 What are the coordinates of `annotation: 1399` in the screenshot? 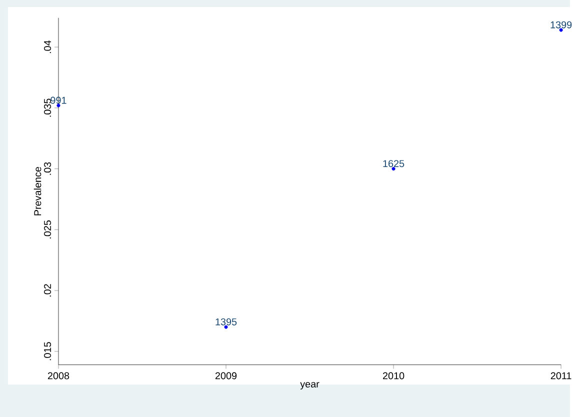 It's located at (561, 24).